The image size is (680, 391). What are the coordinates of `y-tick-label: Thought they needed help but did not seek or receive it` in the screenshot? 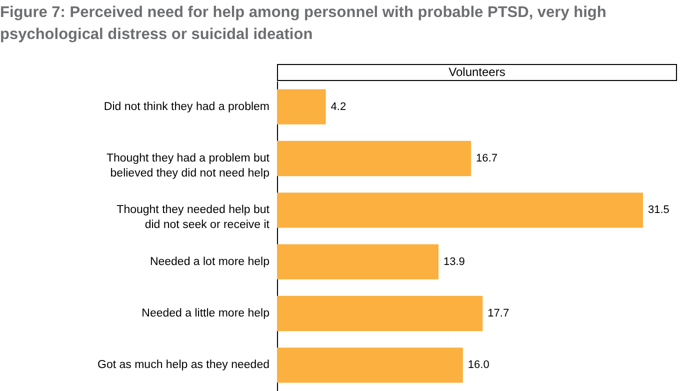 It's located at (193, 218).